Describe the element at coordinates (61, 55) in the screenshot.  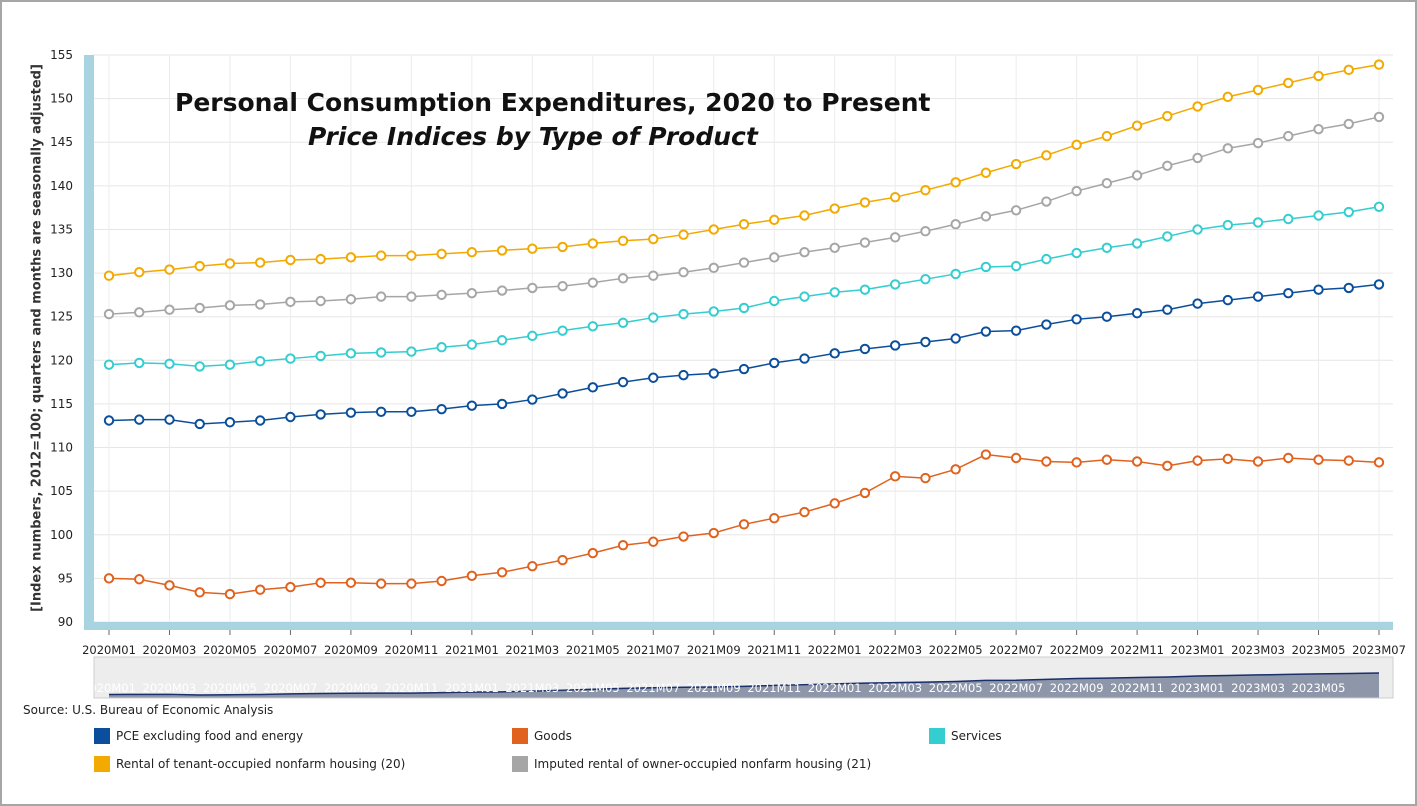
I see `y-tick-label: 155` at that location.